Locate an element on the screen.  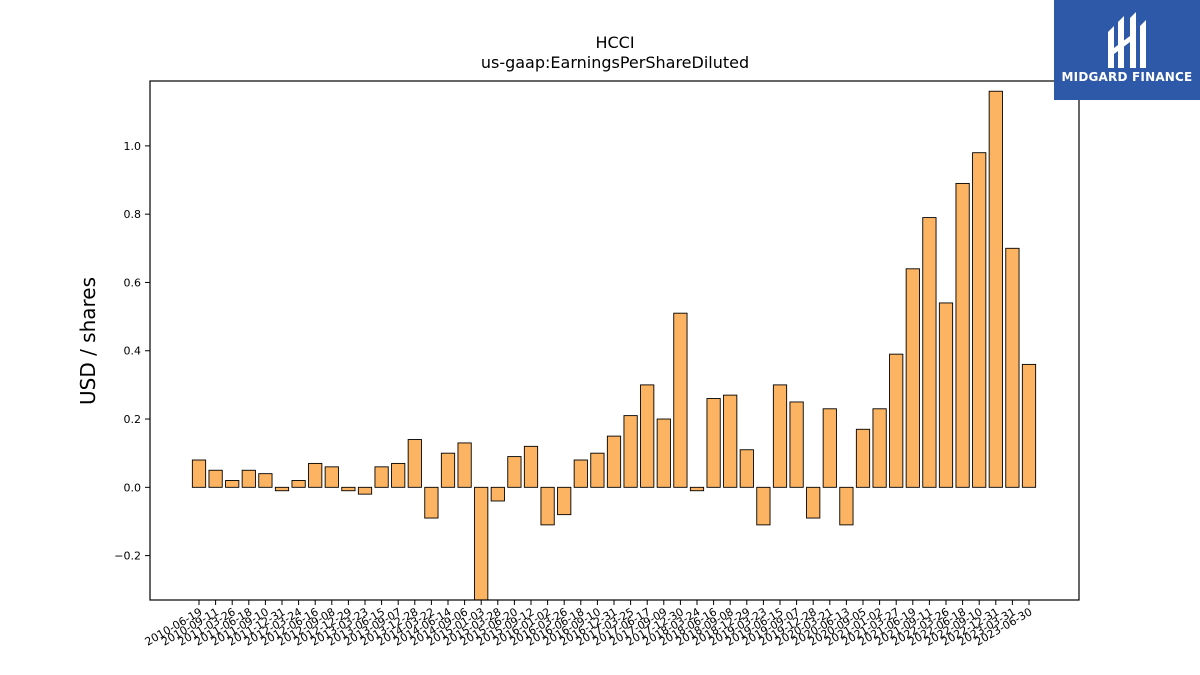
y-ticks: −0.2 0.0 0.2 0.4 0.6 0.8 1.0 is located at coordinates (132, 351).